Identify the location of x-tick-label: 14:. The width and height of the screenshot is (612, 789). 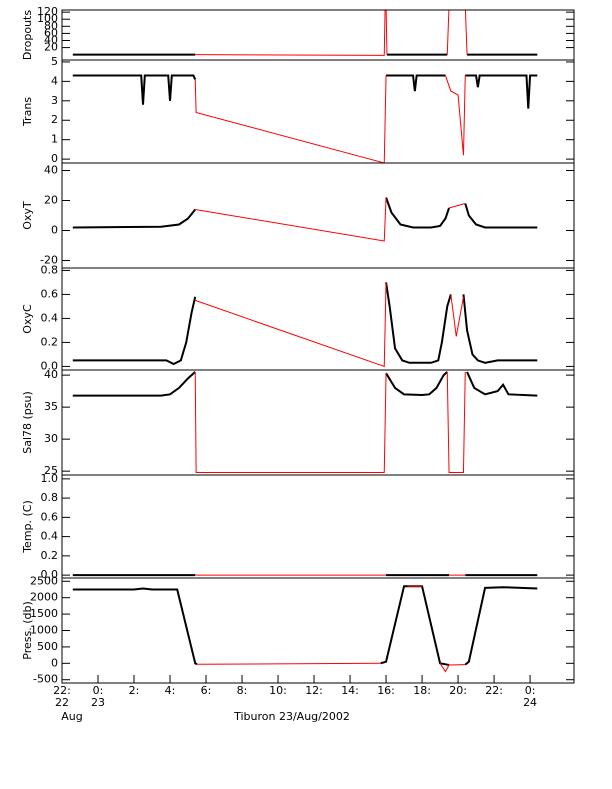
(350, 690).